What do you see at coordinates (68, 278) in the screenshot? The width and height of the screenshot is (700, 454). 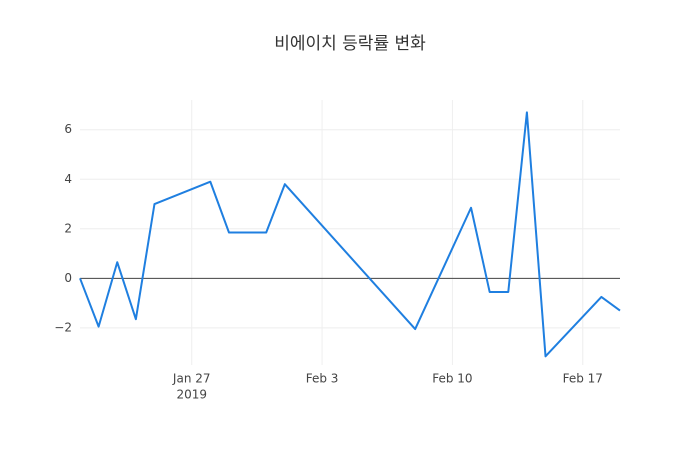 I see `y-tick-label: 0` at bounding box center [68, 278].